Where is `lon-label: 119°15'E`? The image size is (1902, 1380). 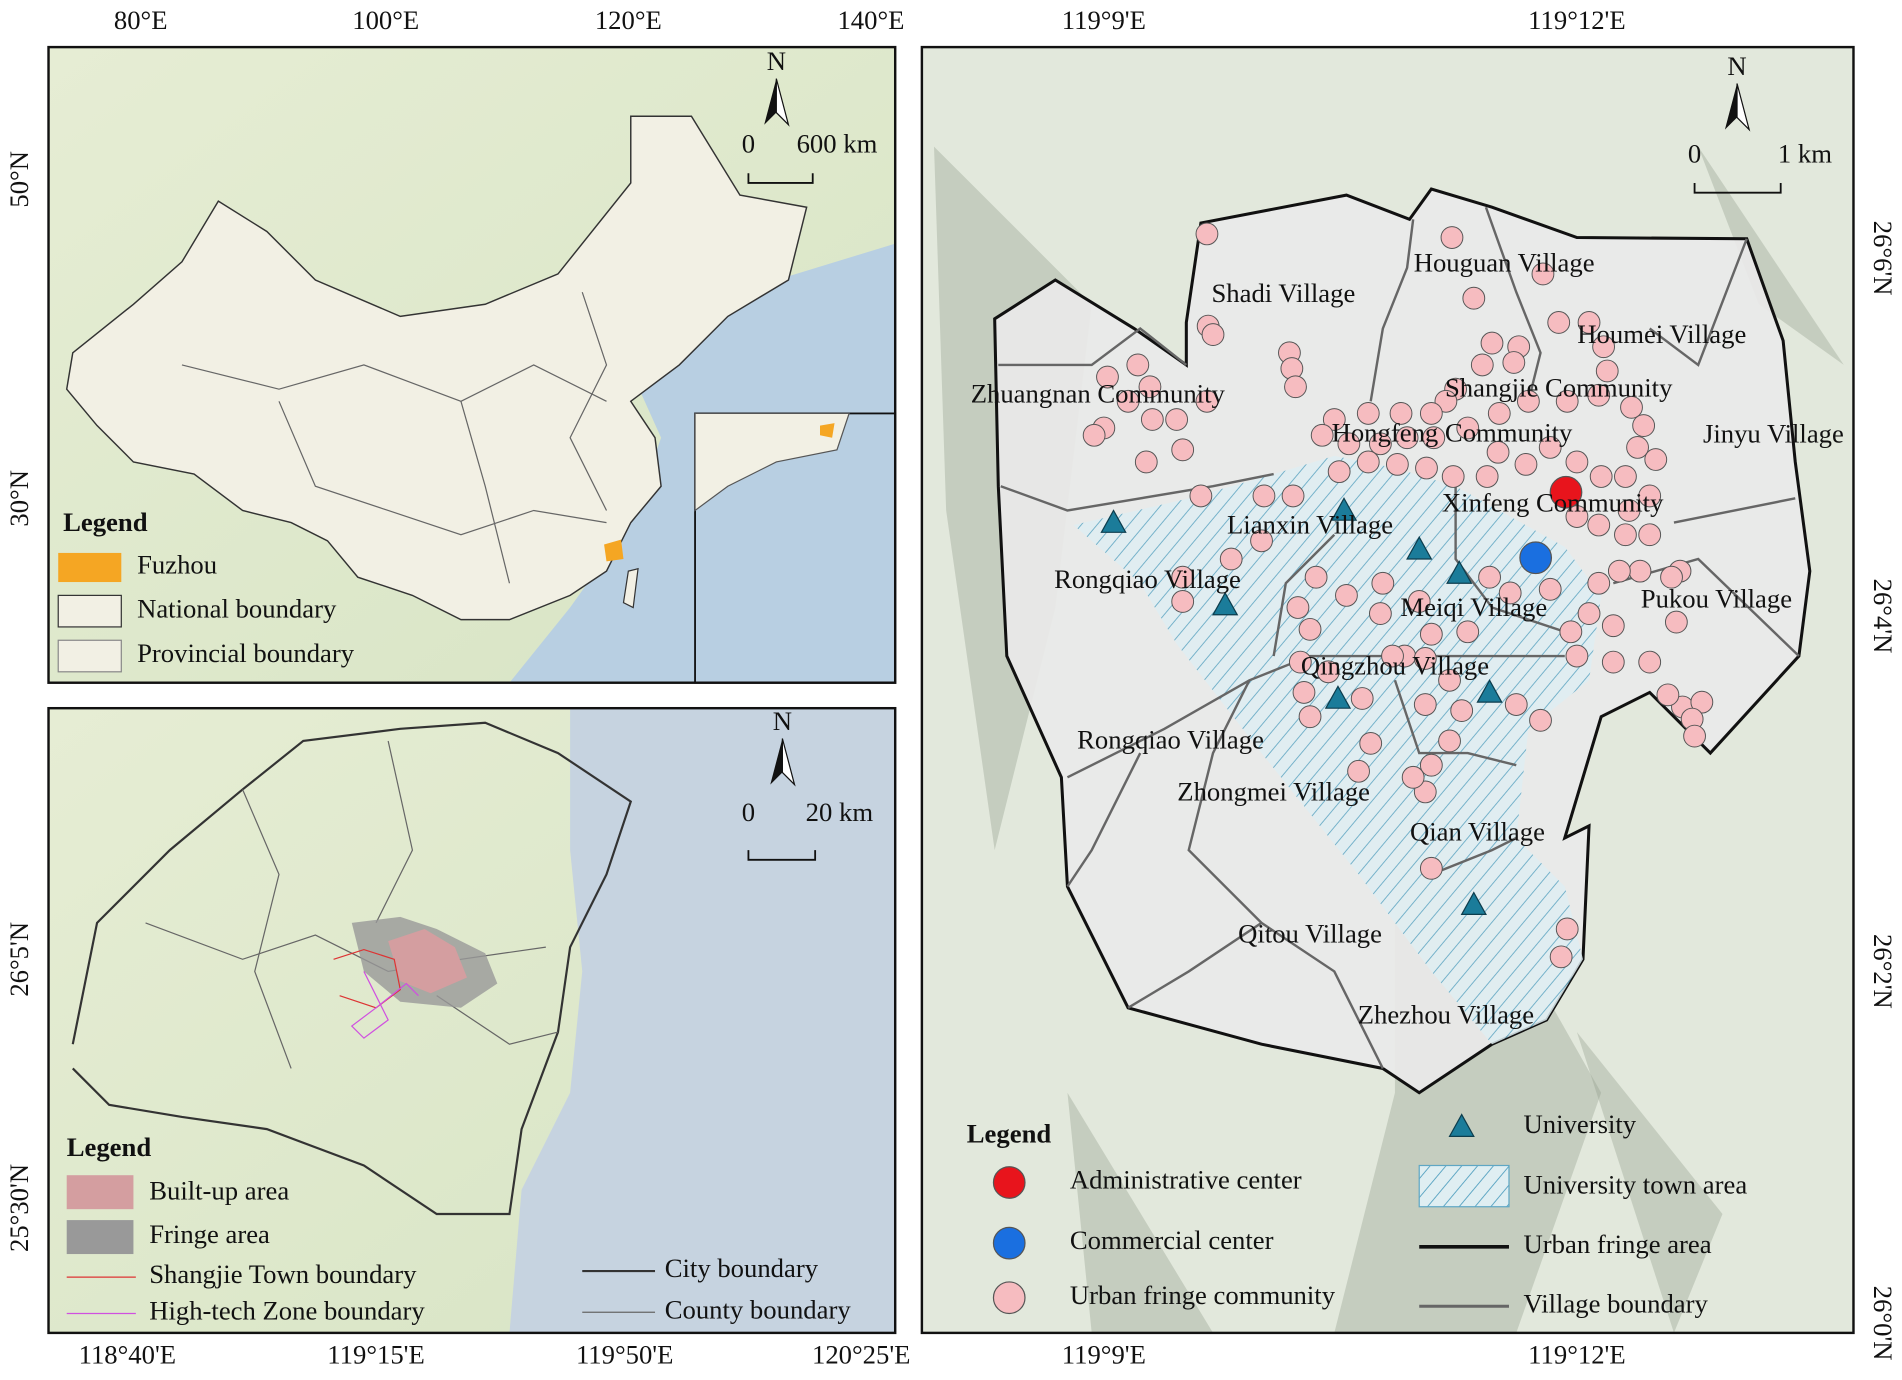
lon-label: 119°15'E is located at coordinates (375, 1354).